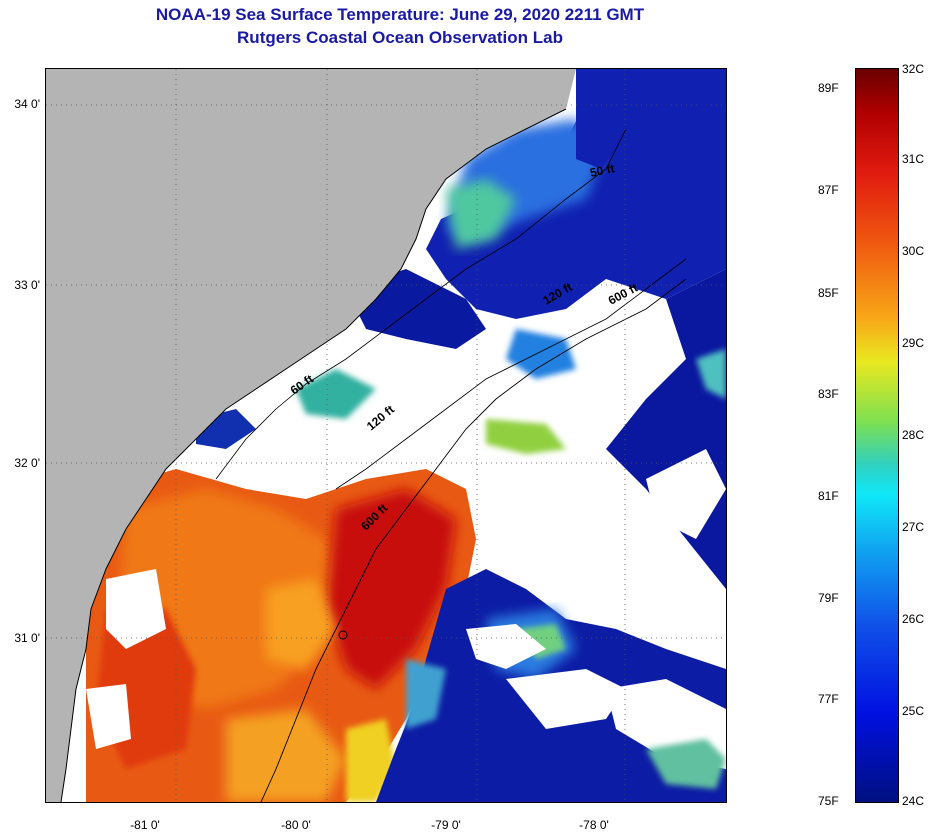 This screenshot has height=832, width=936. I want to click on colorbar-c-27: 27C, so click(913, 527).